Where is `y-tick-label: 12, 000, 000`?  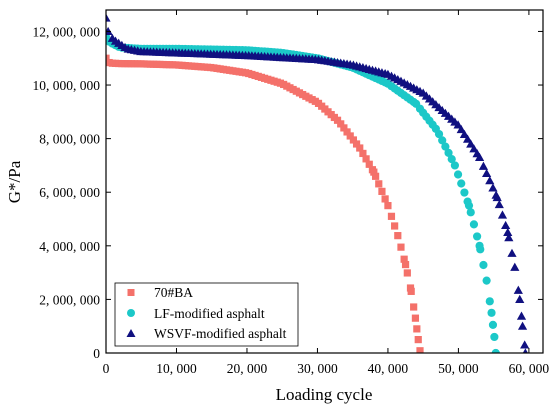 y-tick-label: 12, 000, 000 is located at coordinates (67, 31).